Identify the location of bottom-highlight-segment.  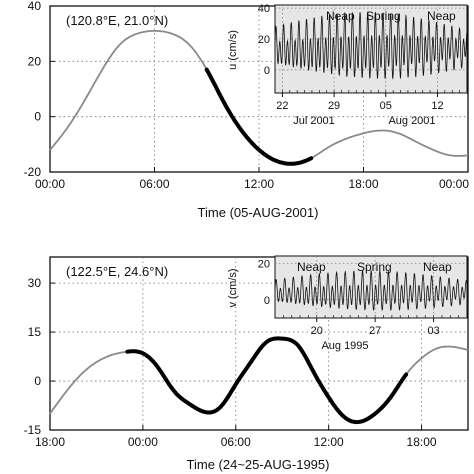
(267, 380).